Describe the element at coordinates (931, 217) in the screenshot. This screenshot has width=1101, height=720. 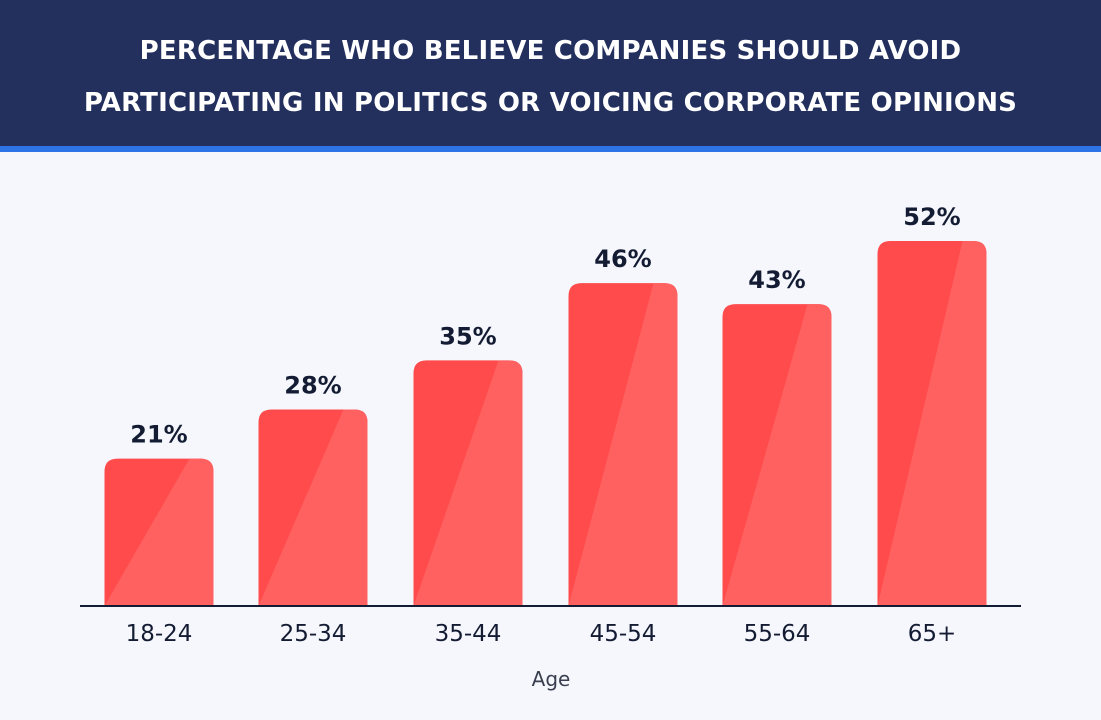
I see `value-label-65+: 52%` at that location.